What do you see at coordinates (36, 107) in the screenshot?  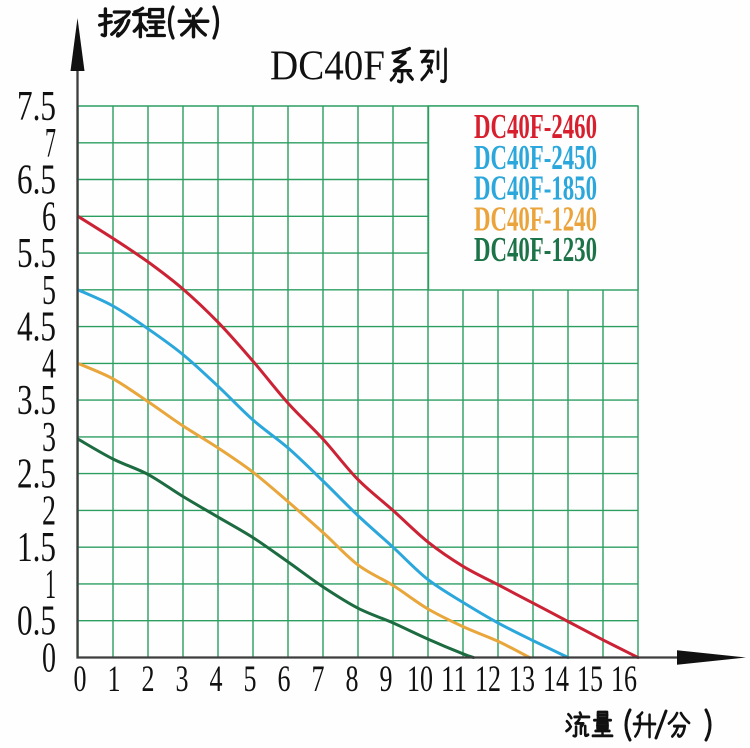 I see `svg-text: 7.5` at bounding box center [36, 107].